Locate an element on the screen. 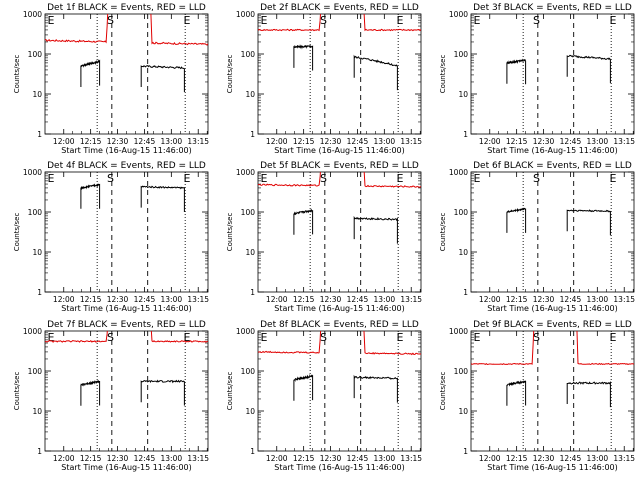 The image size is (640, 480). curve-group is located at coordinates (339, 52).